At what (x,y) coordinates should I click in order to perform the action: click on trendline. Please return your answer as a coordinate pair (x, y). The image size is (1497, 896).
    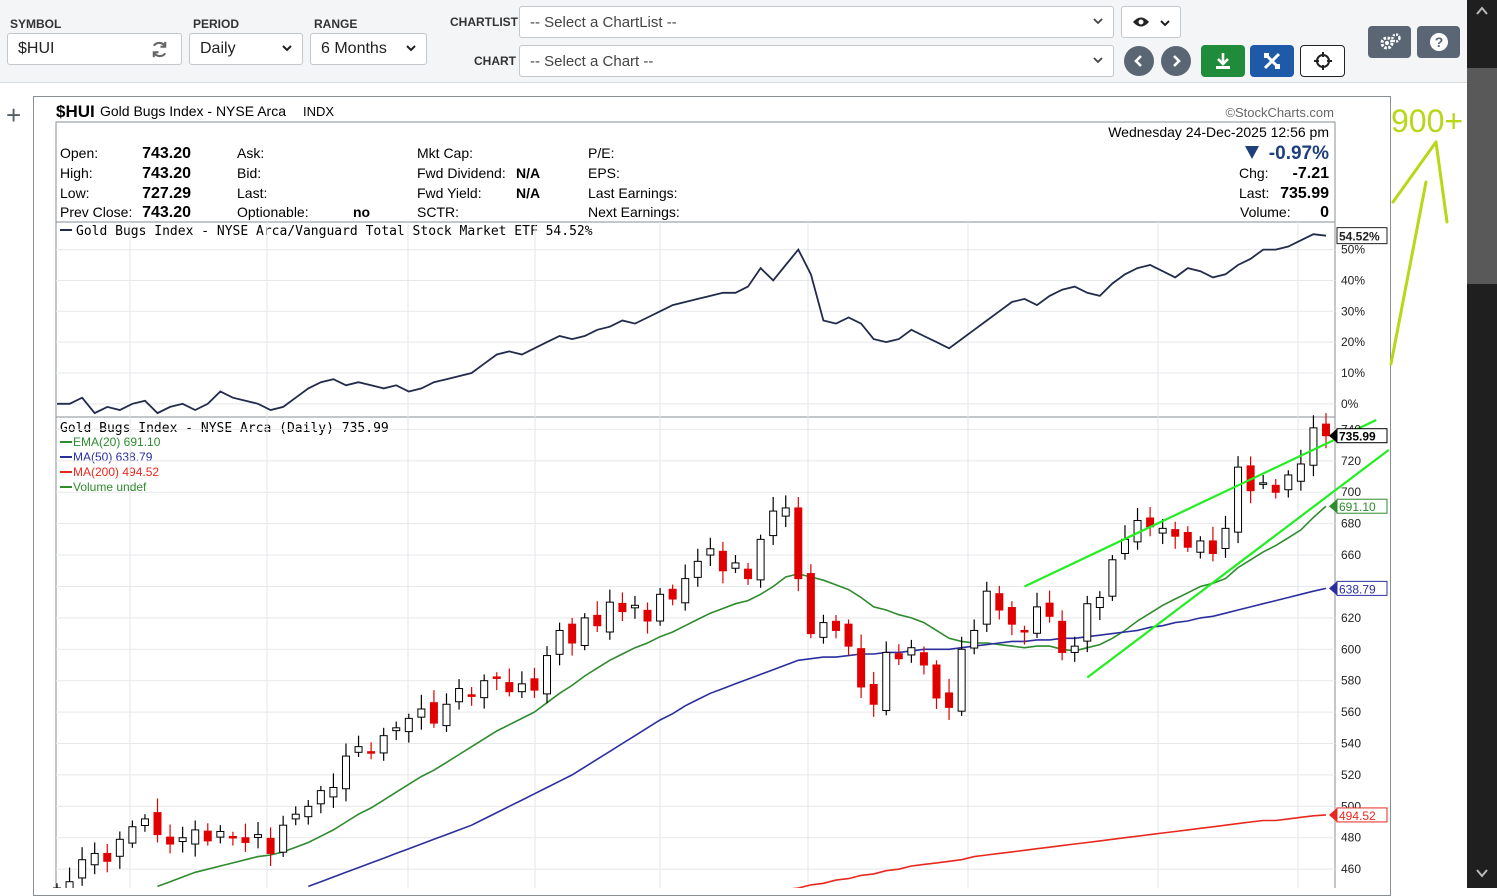
    Looking at the image, I should click on (1238, 563).